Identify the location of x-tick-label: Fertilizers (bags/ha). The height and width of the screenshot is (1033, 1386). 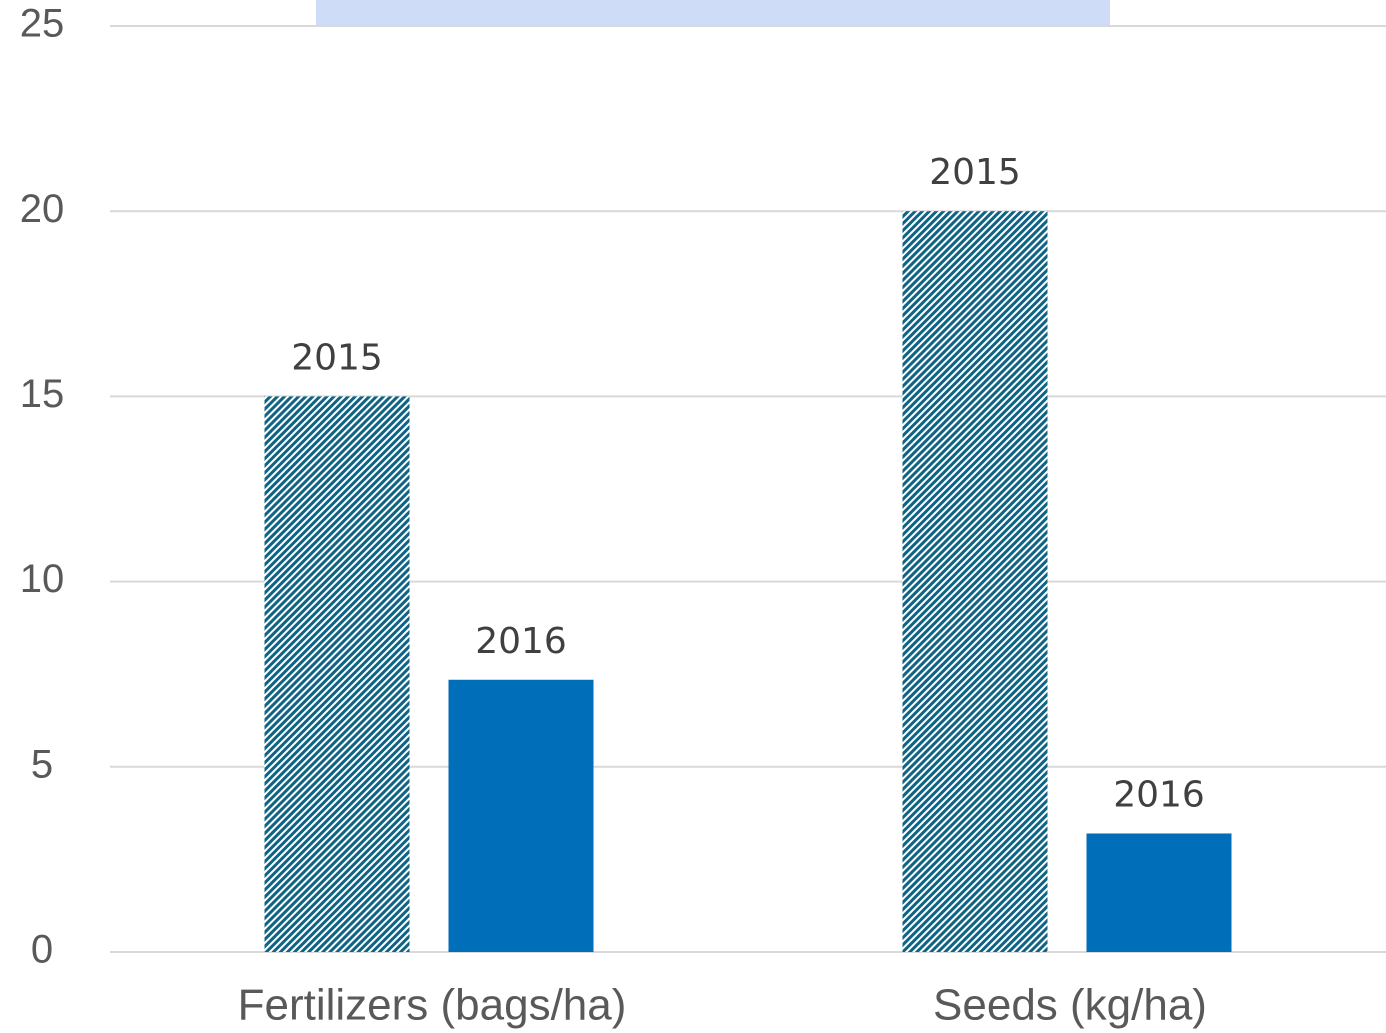
(432, 1005).